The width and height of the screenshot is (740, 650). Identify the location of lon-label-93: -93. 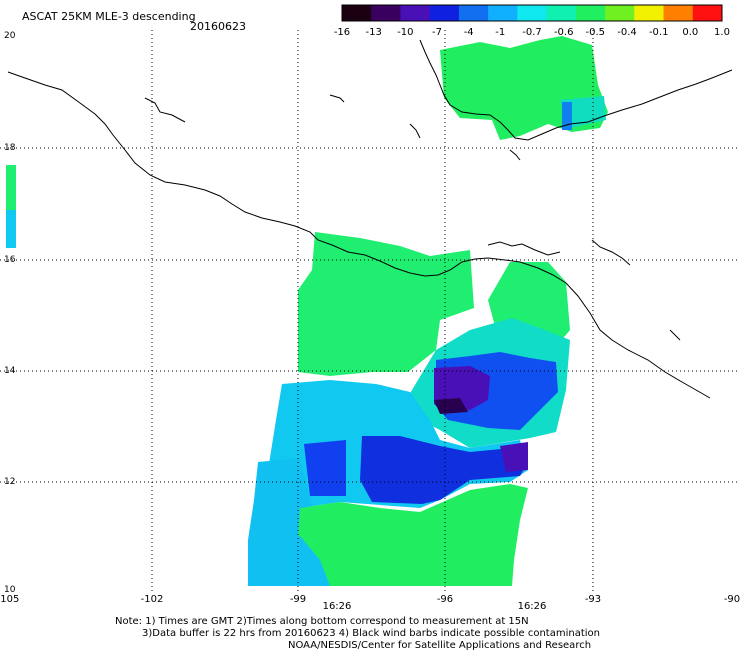
(593, 599).